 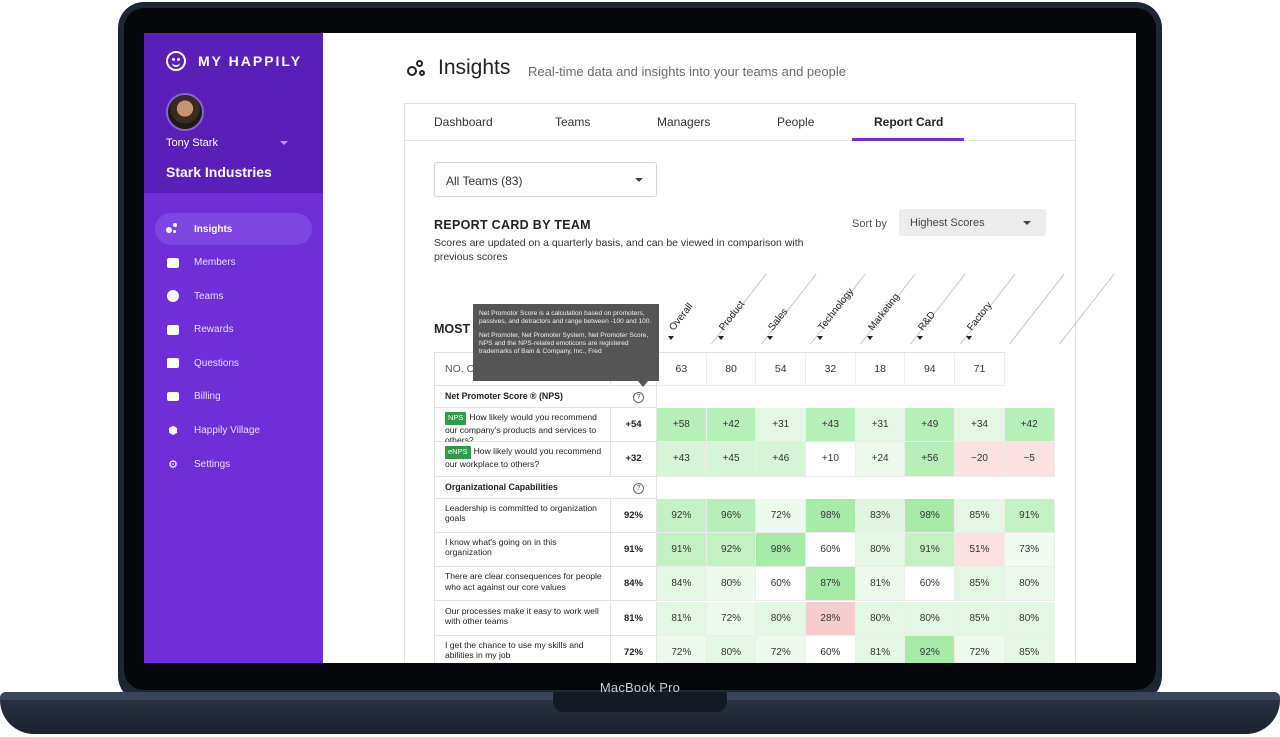 What do you see at coordinates (573, 122) in the screenshot?
I see `tab-teams: Teams` at bounding box center [573, 122].